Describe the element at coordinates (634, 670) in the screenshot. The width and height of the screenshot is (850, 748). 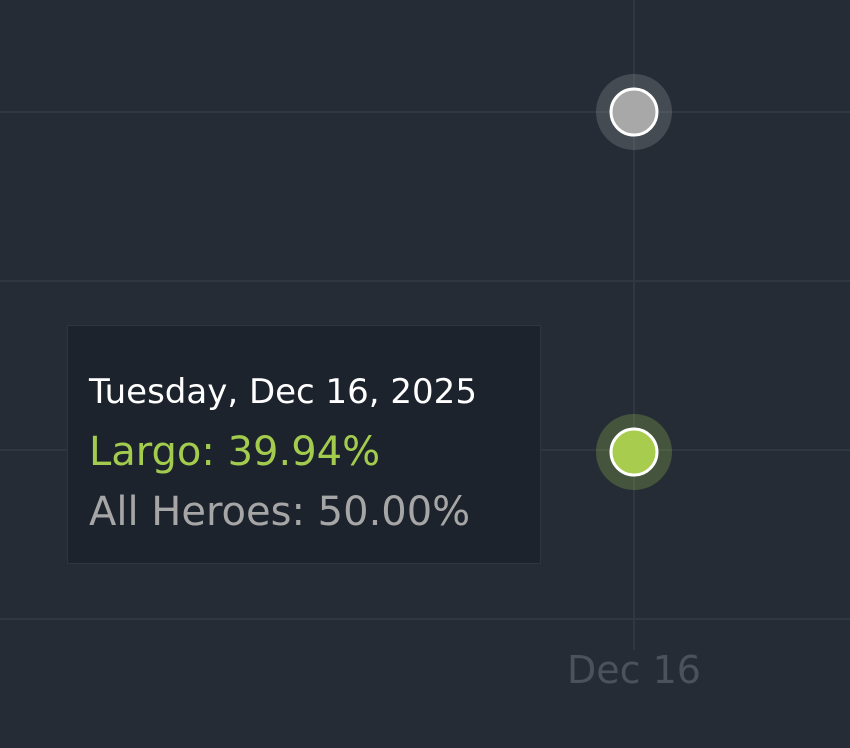
I see `x-tick-label: Dec 16` at that location.